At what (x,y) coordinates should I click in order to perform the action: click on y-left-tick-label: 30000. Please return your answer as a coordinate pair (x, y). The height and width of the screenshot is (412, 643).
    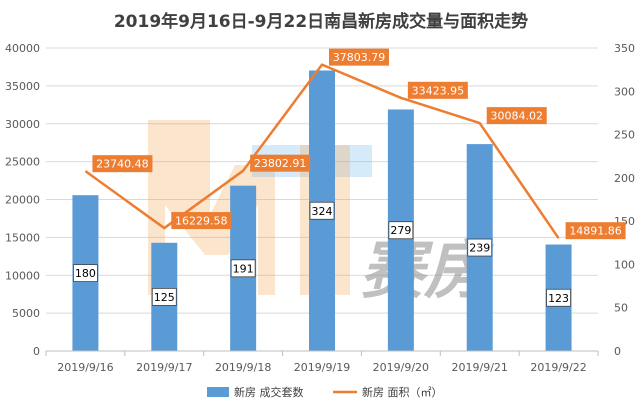
    Looking at the image, I should click on (22, 124).